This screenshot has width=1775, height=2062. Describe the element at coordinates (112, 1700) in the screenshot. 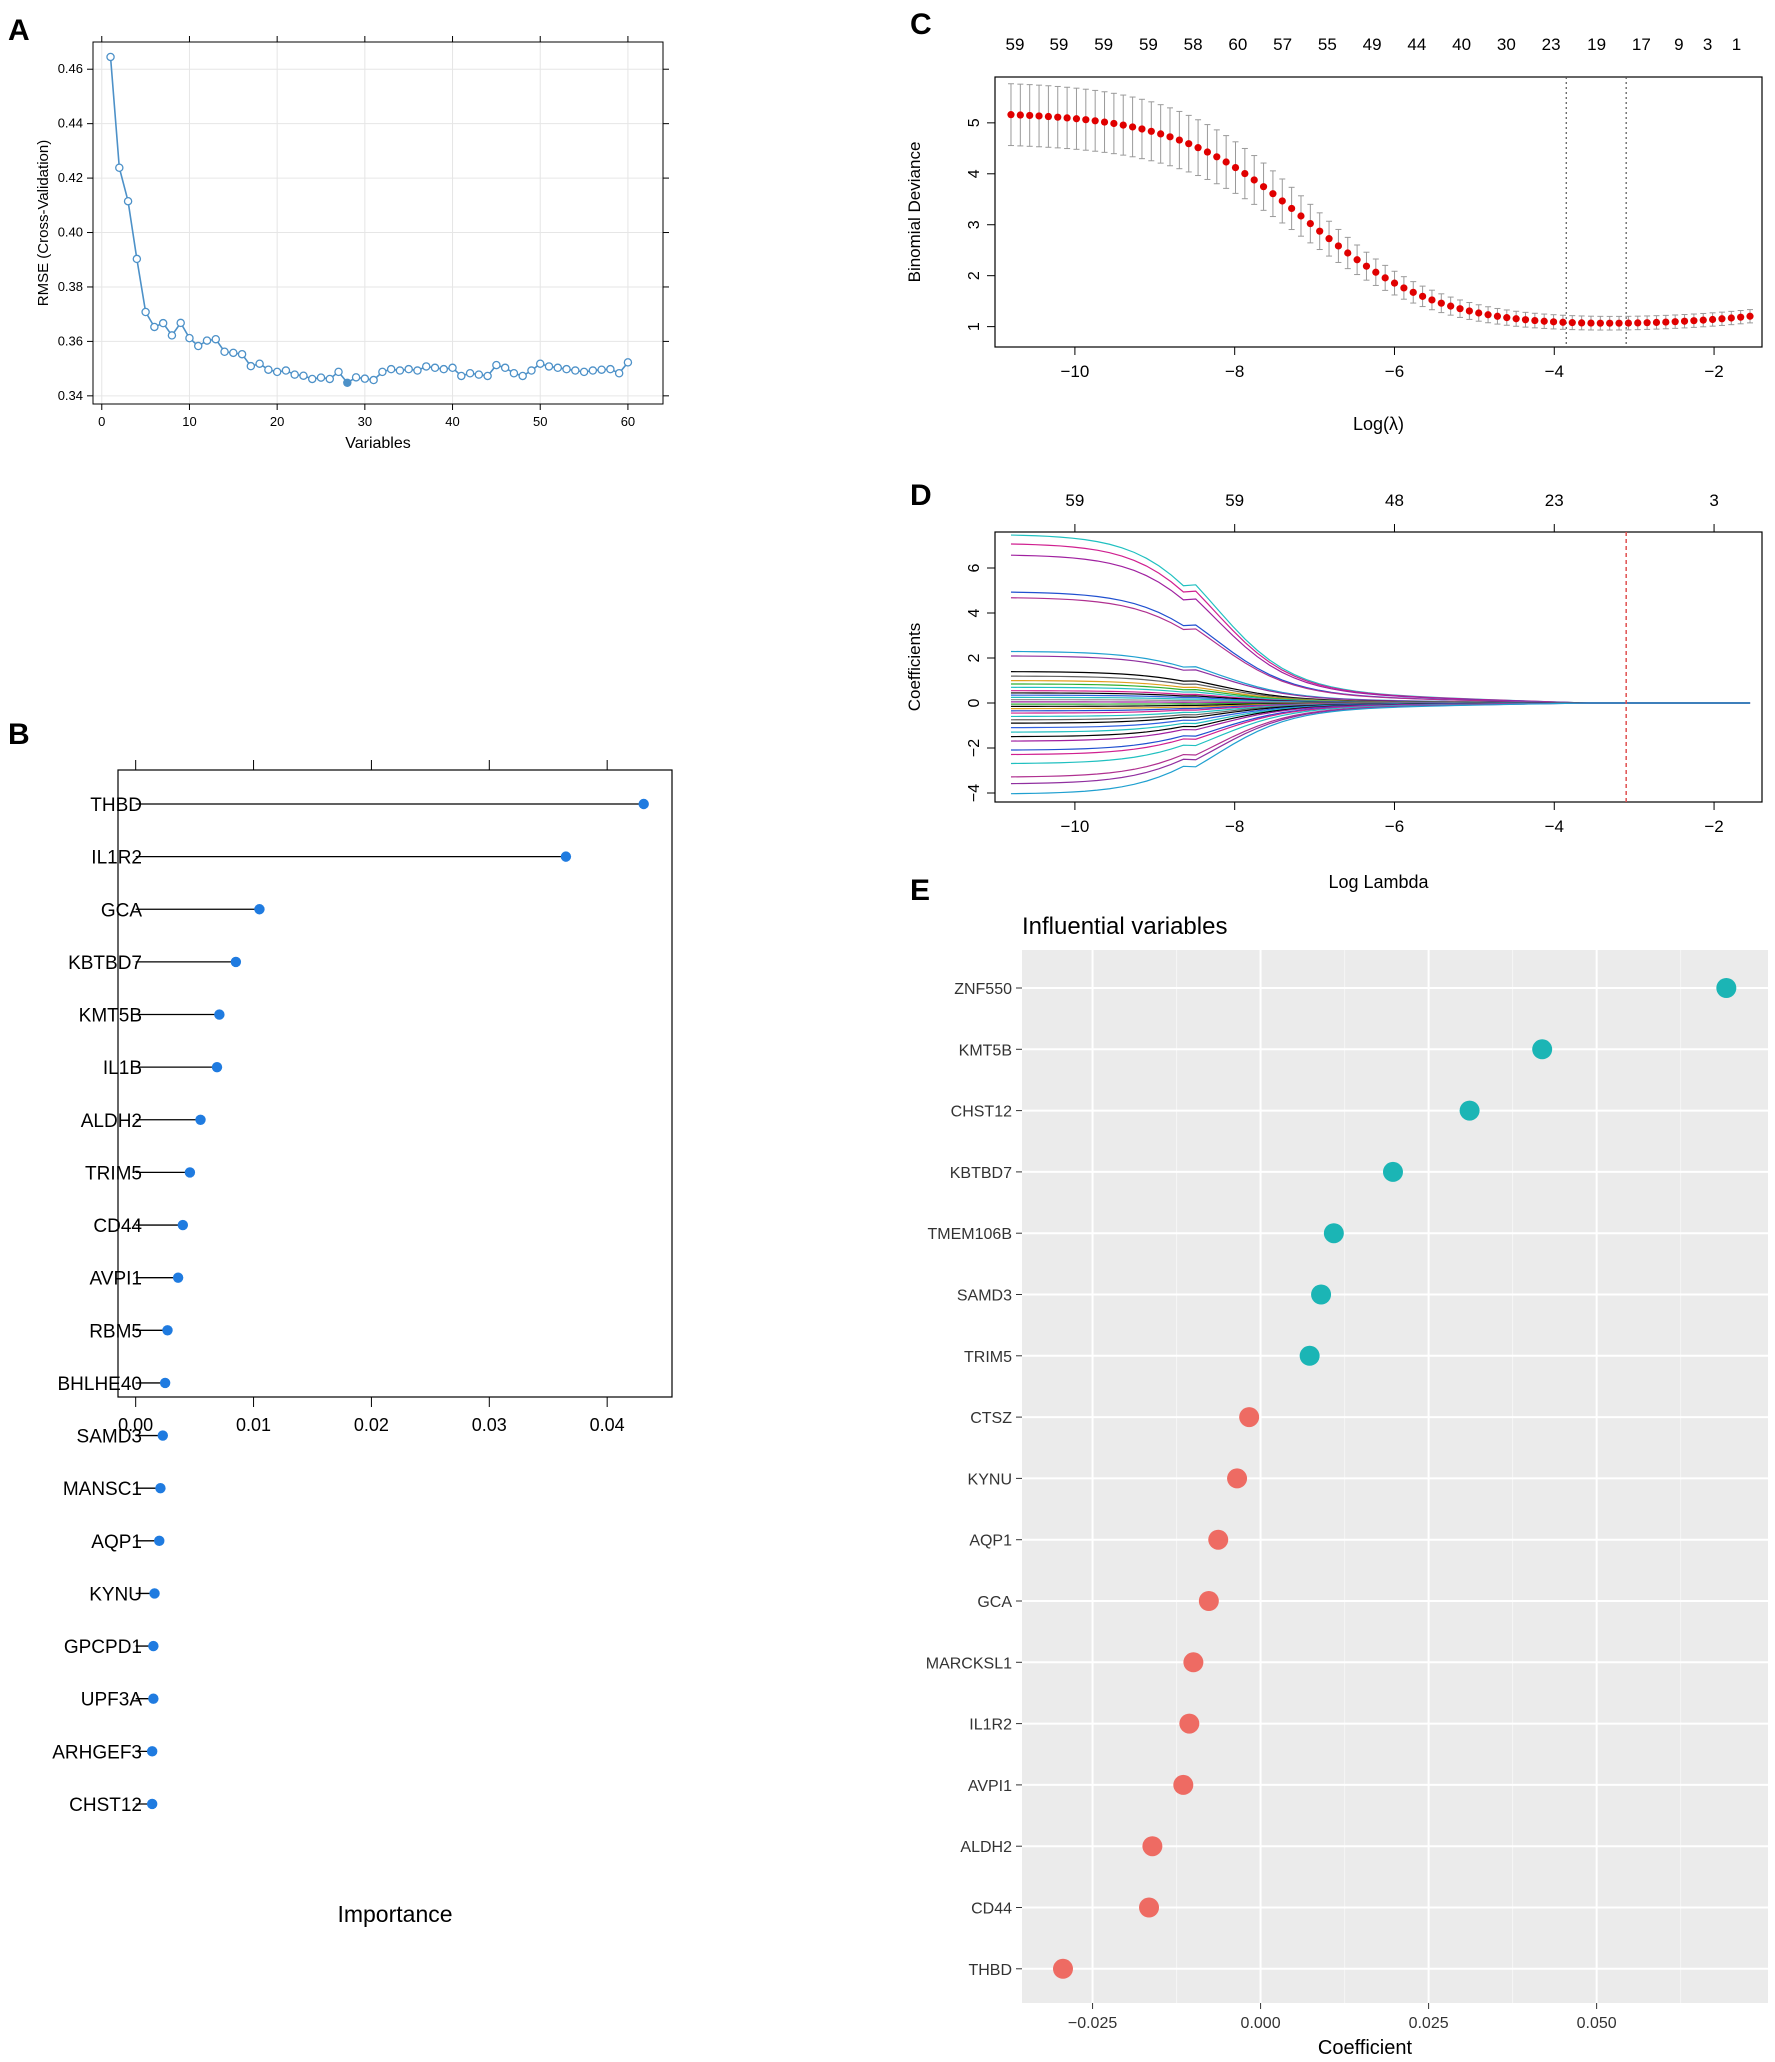

I see `b-category-label: UPF3A` at that location.